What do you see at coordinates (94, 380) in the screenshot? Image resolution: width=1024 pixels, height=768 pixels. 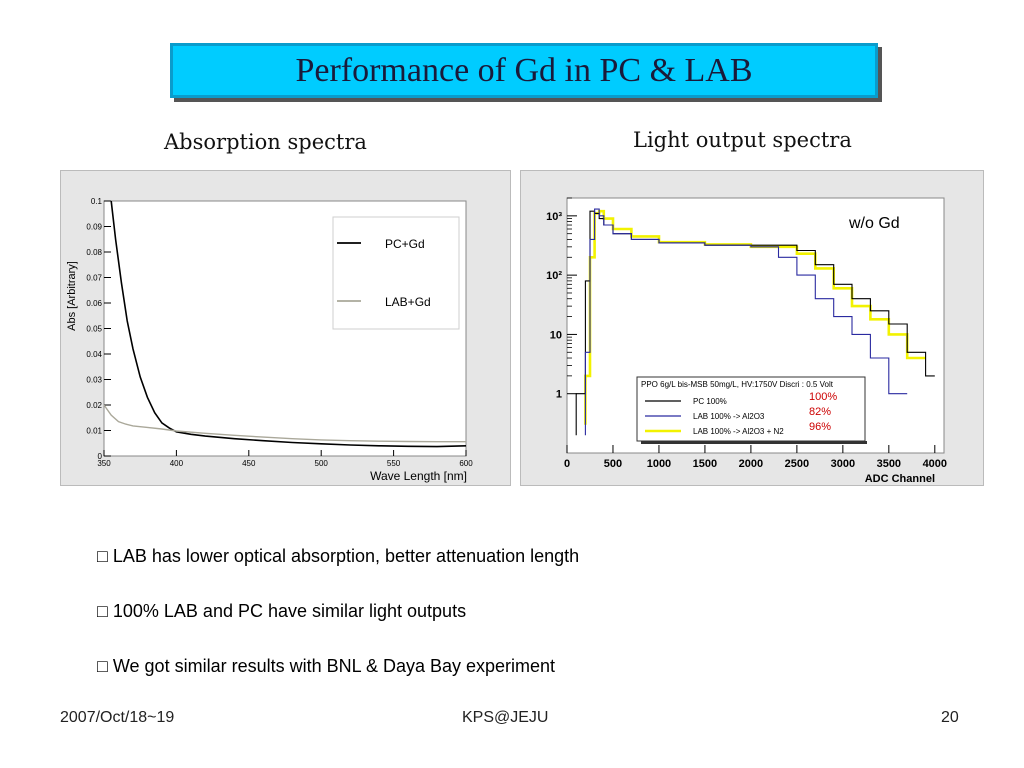 I see `abs-y-tick-label: 0.03` at bounding box center [94, 380].